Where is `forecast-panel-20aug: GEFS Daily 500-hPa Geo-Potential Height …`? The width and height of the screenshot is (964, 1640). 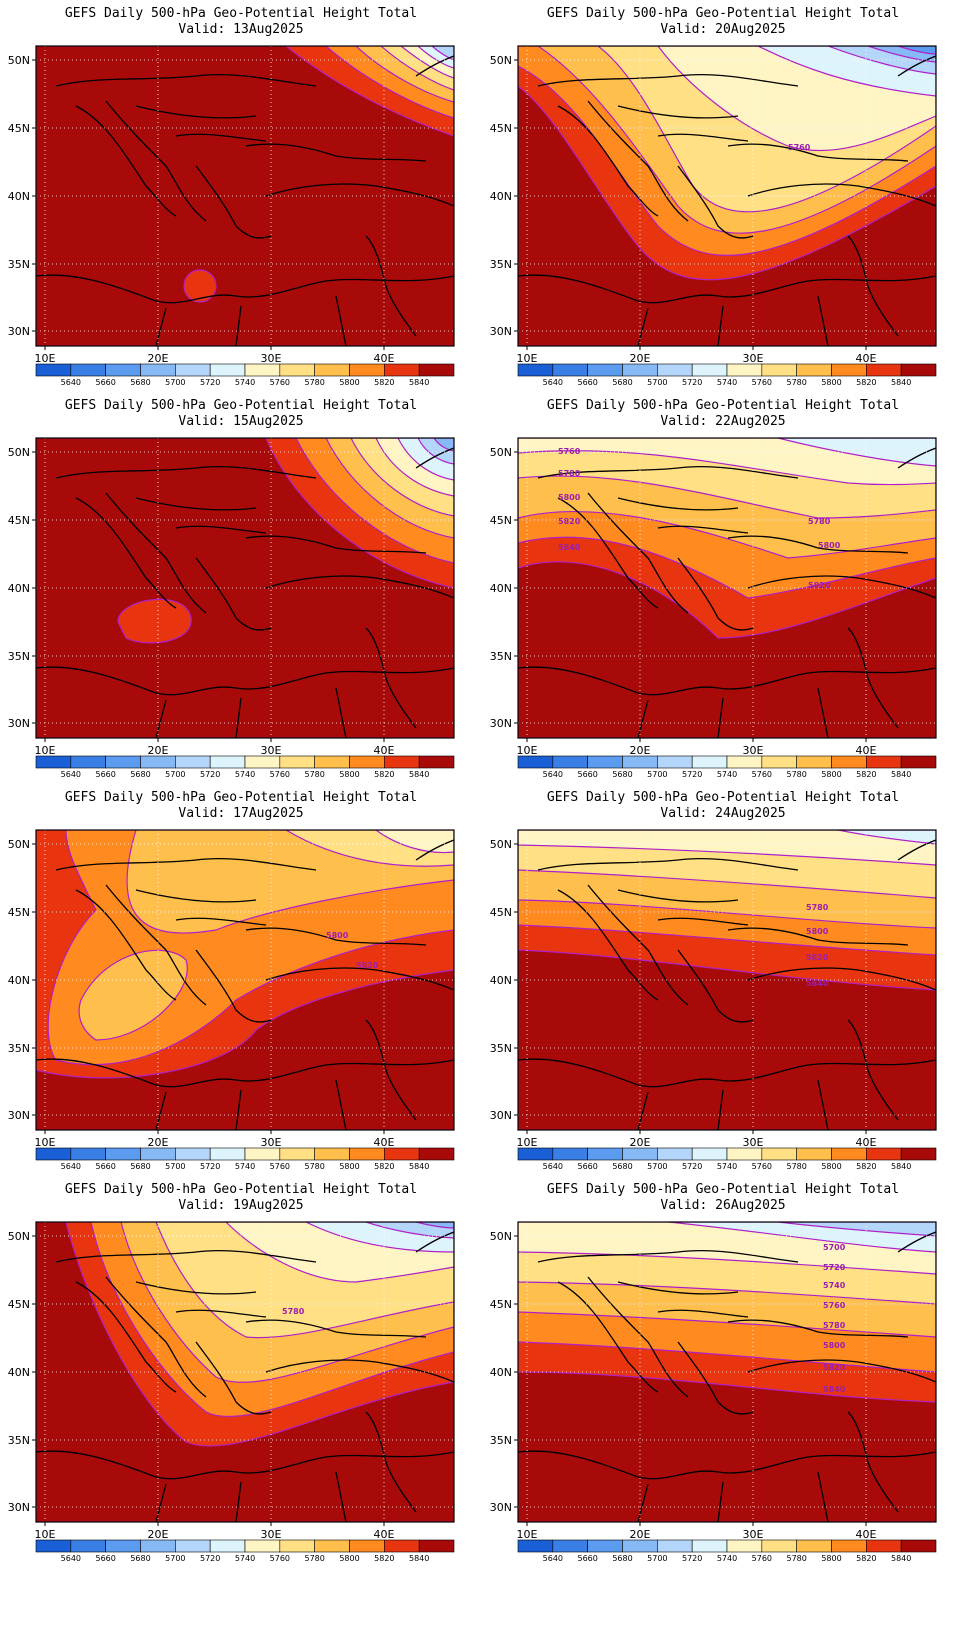
forecast-panel-20aug: GEFS Daily 500-hPa Geo-Potential Height … is located at coordinates (723, 205).